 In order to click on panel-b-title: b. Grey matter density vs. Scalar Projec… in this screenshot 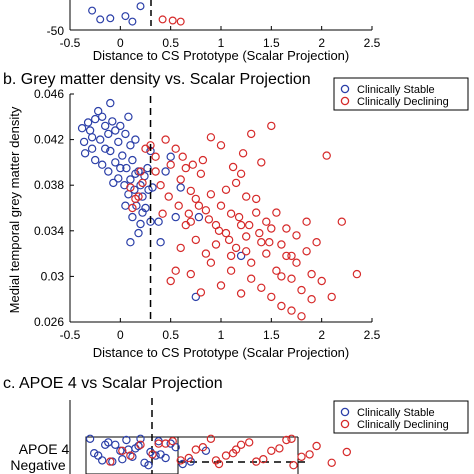, I will do `click(157, 79)`.